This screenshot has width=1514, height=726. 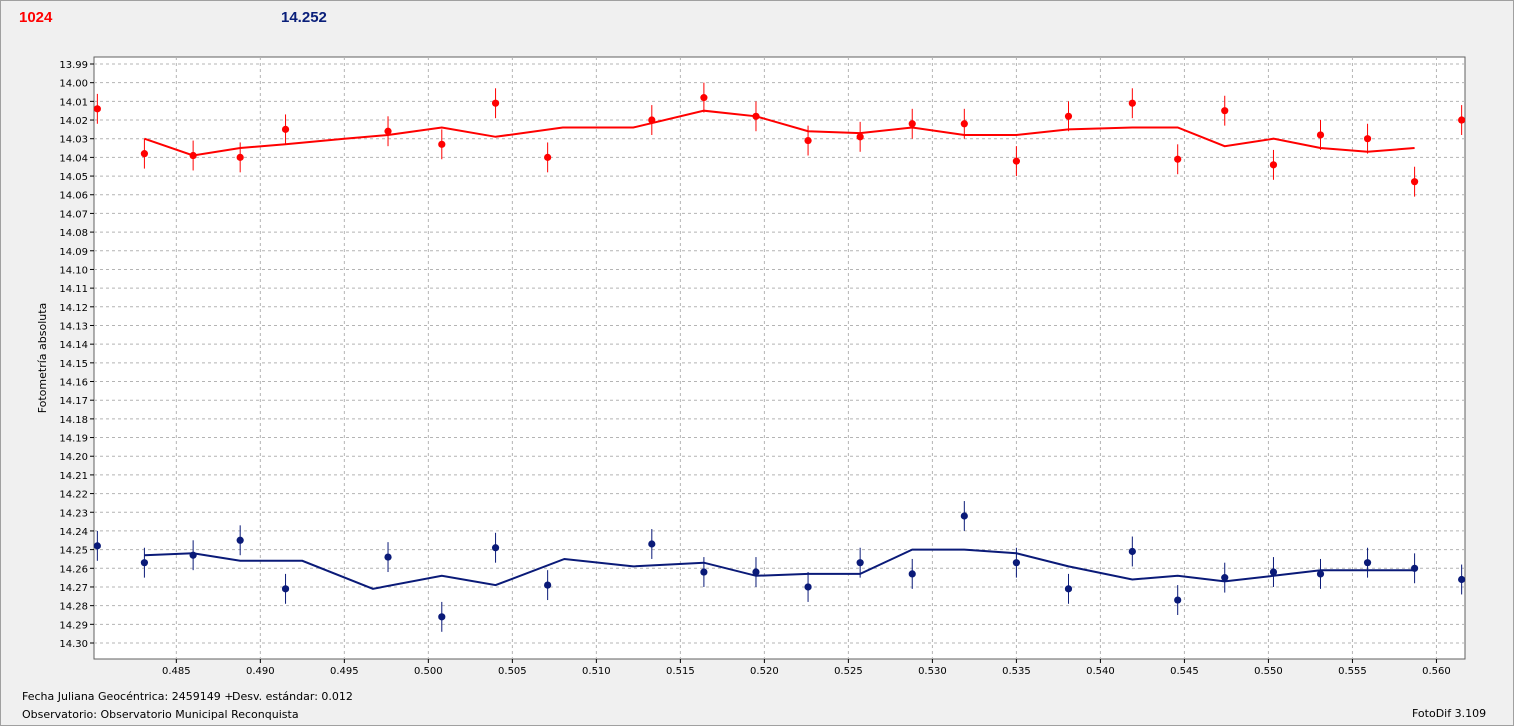 I want to click on y-tick-label: 14.12, so click(x=73, y=308).